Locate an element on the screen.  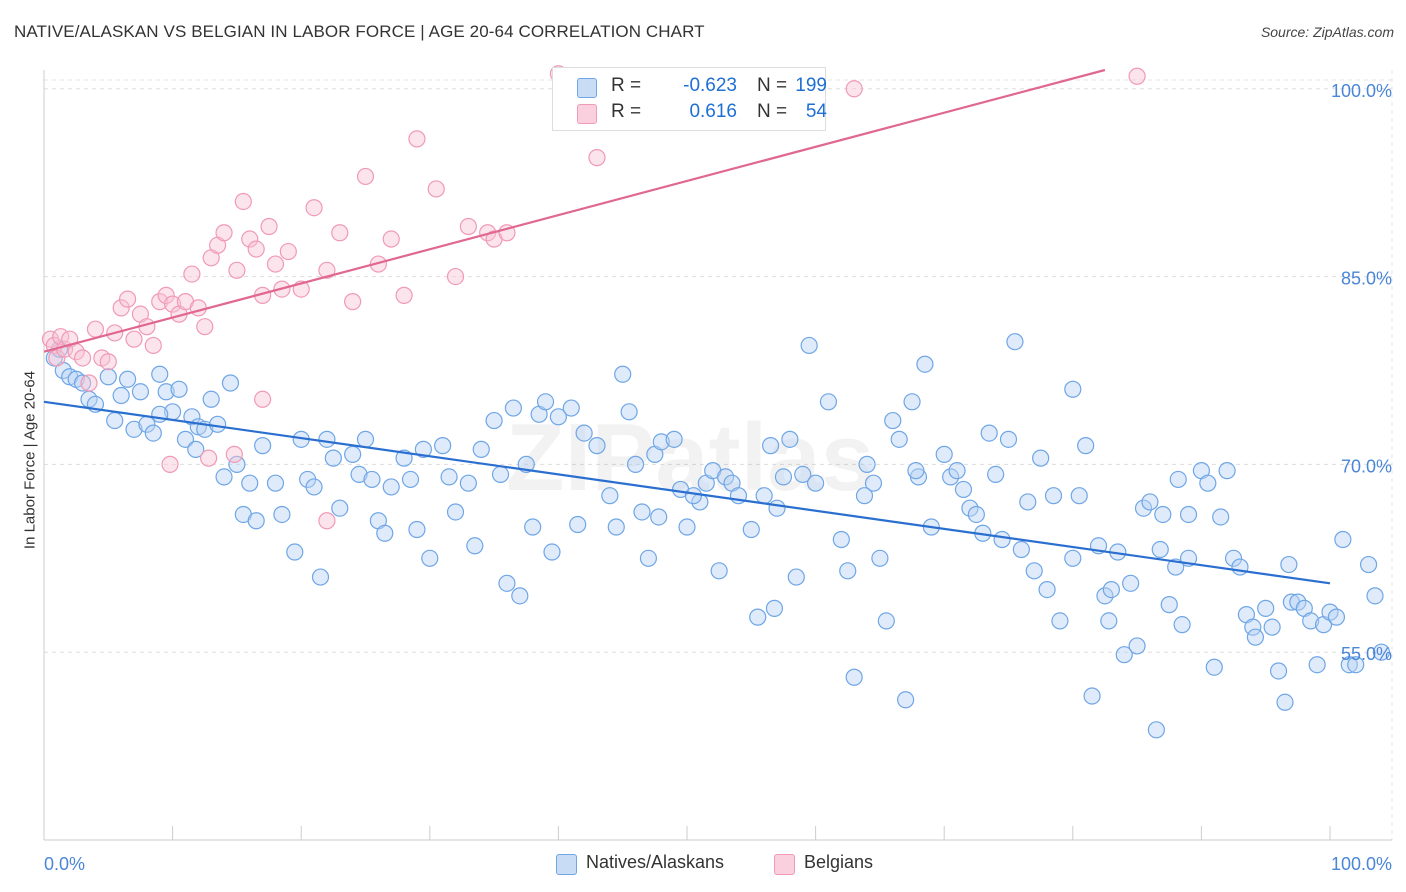
n-label: N = is located at coordinates (772, 111).